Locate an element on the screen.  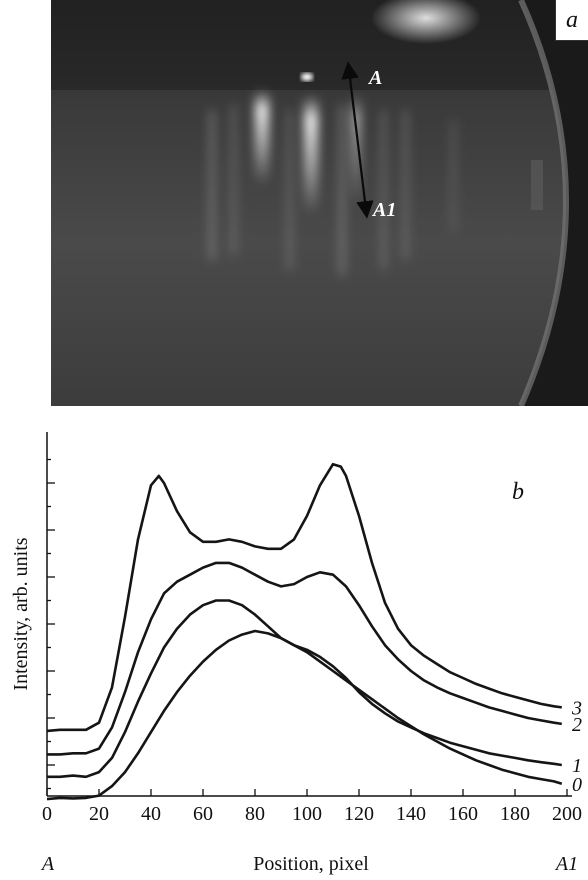
marker-overlay: A A1 is located at coordinates (368, 141).